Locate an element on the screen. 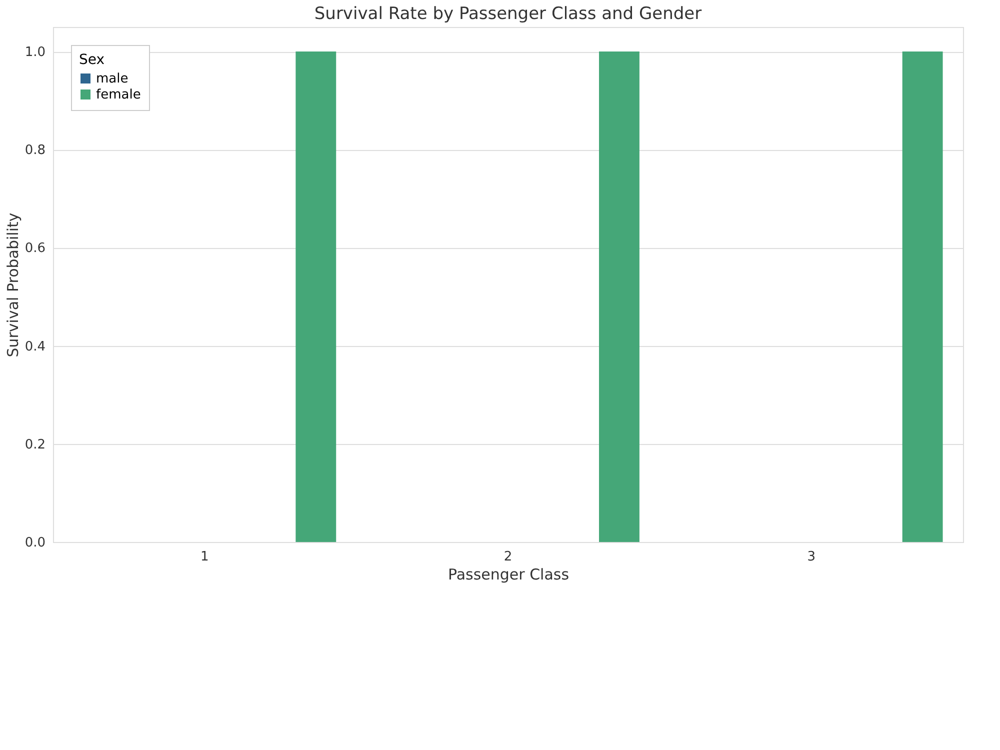 The width and height of the screenshot is (1000, 750). y-tick-label: 0.0 is located at coordinates (35, 543).